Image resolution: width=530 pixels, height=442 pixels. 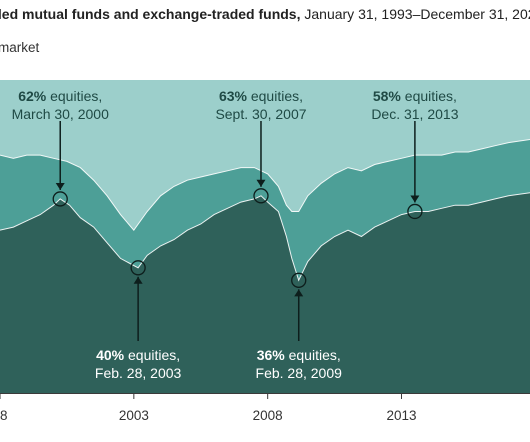 What do you see at coordinates (60, 114) in the screenshot?
I see `annotation-date: March 30, 2000` at bounding box center [60, 114].